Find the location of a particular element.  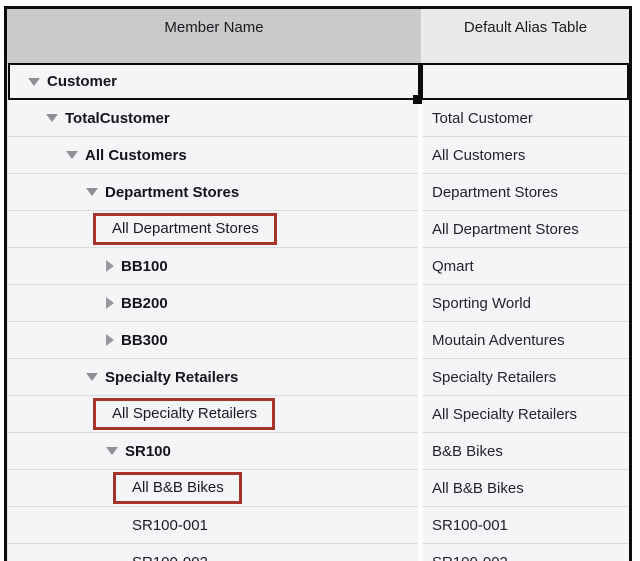

member-name-label: Customer is located at coordinates (82, 81).